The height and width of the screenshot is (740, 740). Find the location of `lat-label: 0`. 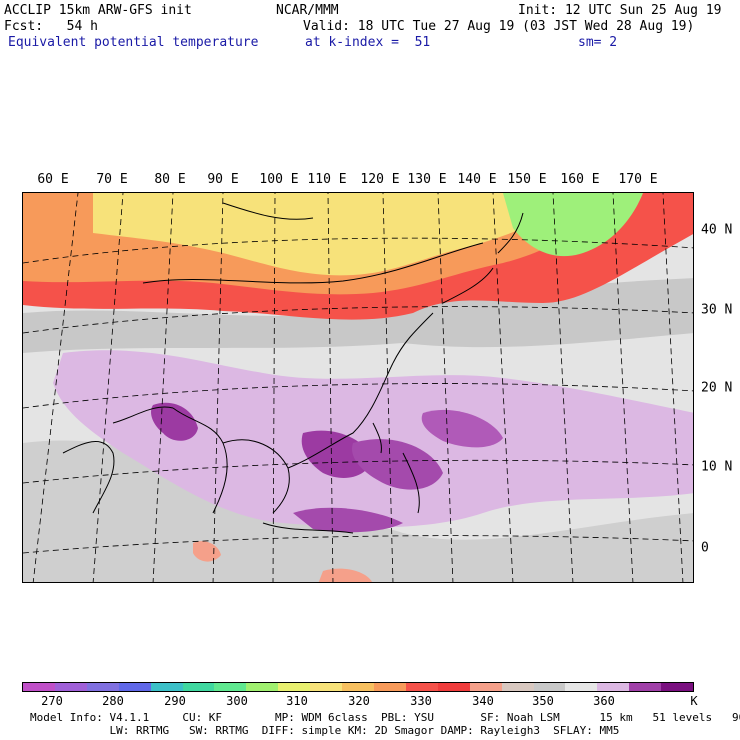

lat-label: 0 is located at coordinates (705, 548).